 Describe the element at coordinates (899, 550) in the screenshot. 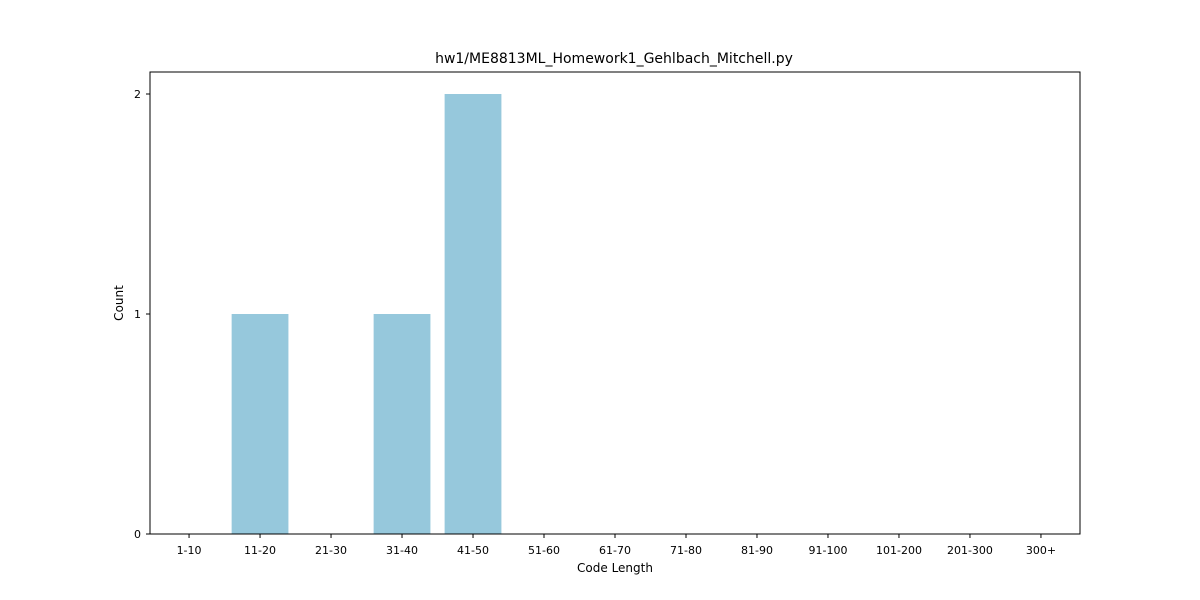

I see `x-tick-label: 101-200` at that location.